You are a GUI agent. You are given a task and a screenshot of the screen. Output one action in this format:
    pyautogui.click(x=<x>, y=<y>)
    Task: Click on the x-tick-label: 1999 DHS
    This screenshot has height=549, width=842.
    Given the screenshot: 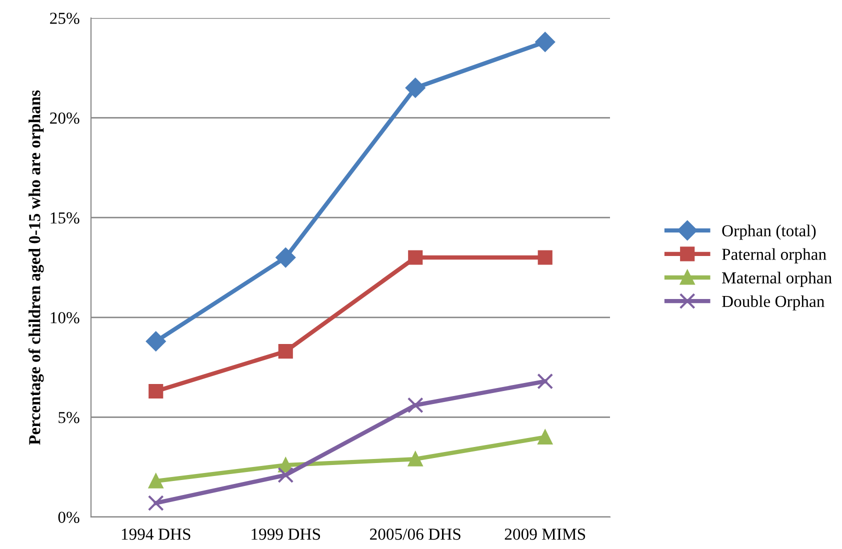 What is the action you would take?
    pyautogui.click(x=286, y=534)
    